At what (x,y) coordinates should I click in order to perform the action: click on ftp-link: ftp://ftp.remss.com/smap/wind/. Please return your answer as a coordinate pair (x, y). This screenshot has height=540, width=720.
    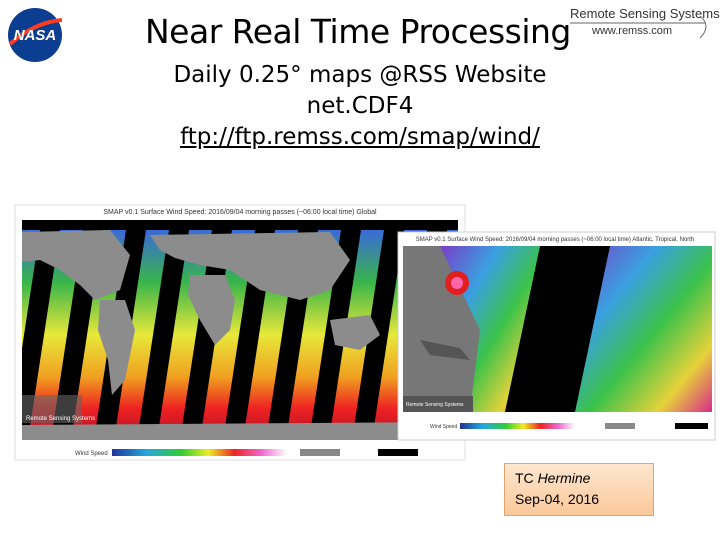
    Looking at the image, I should click on (360, 137).